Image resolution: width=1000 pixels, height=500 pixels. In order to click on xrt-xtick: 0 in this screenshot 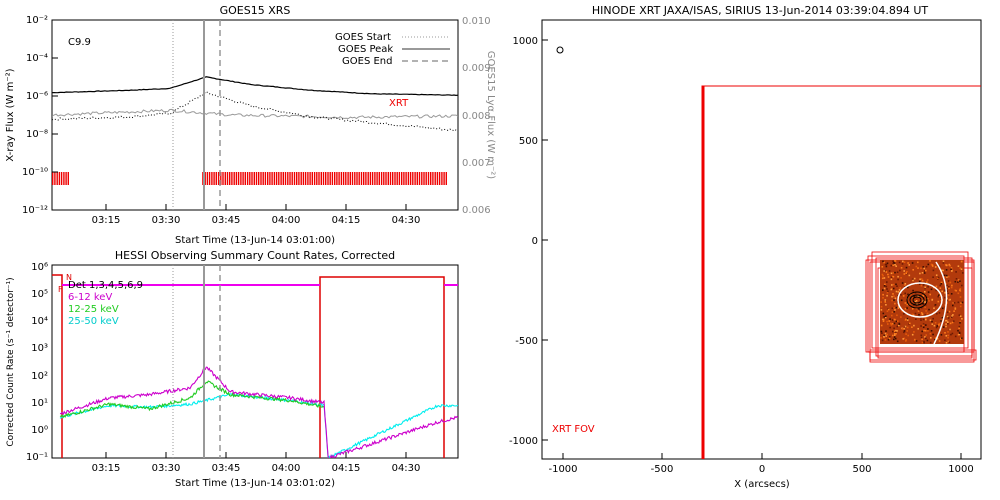, I will do `click(762, 469)`.